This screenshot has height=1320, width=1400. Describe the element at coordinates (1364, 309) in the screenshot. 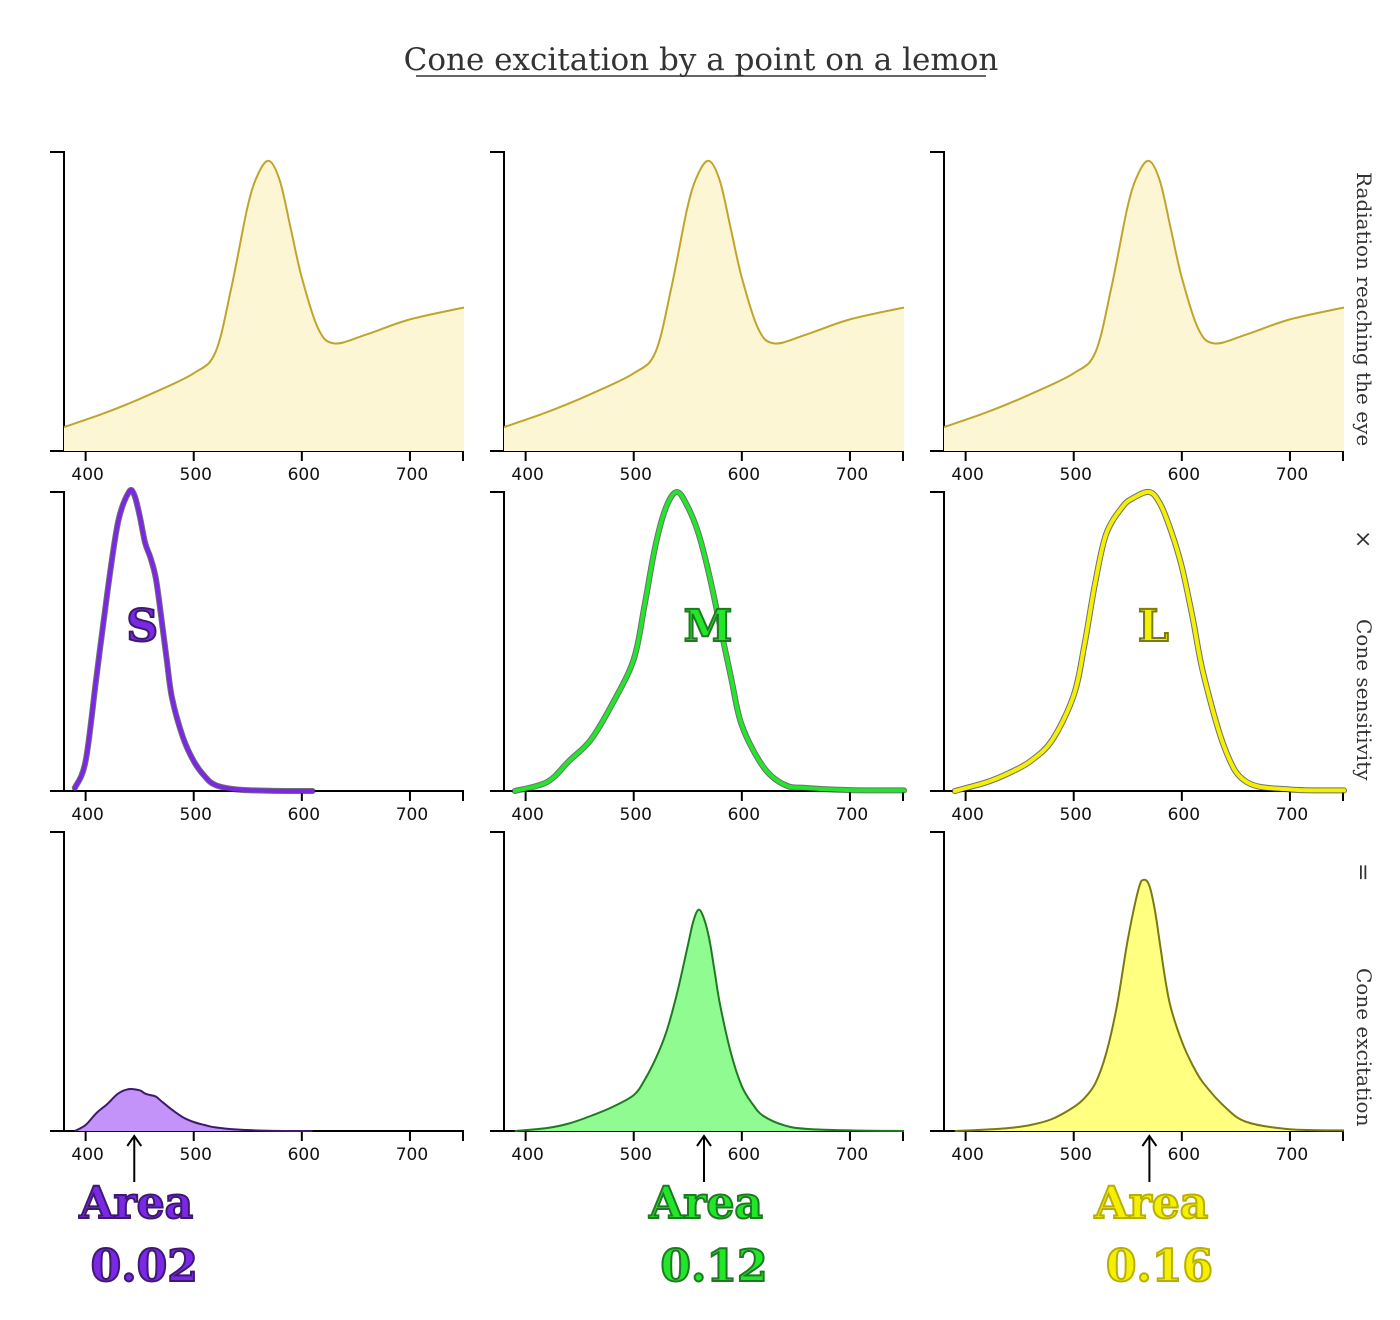

I see `row-label-radiation: Radiation reaching the eye` at that location.